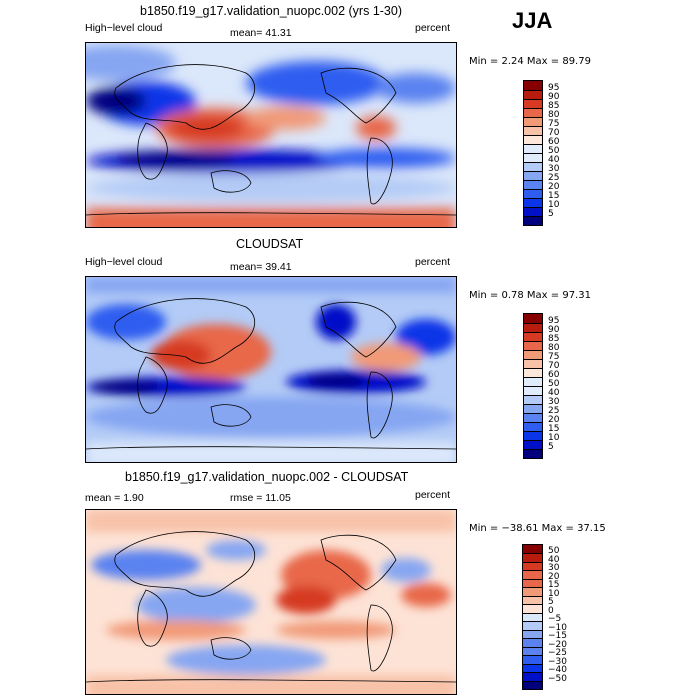 The width and height of the screenshot is (700, 700). Describe the element at coordinates (433, 28) in the screenshot. I see `panel1-units-label: percent` at that location.